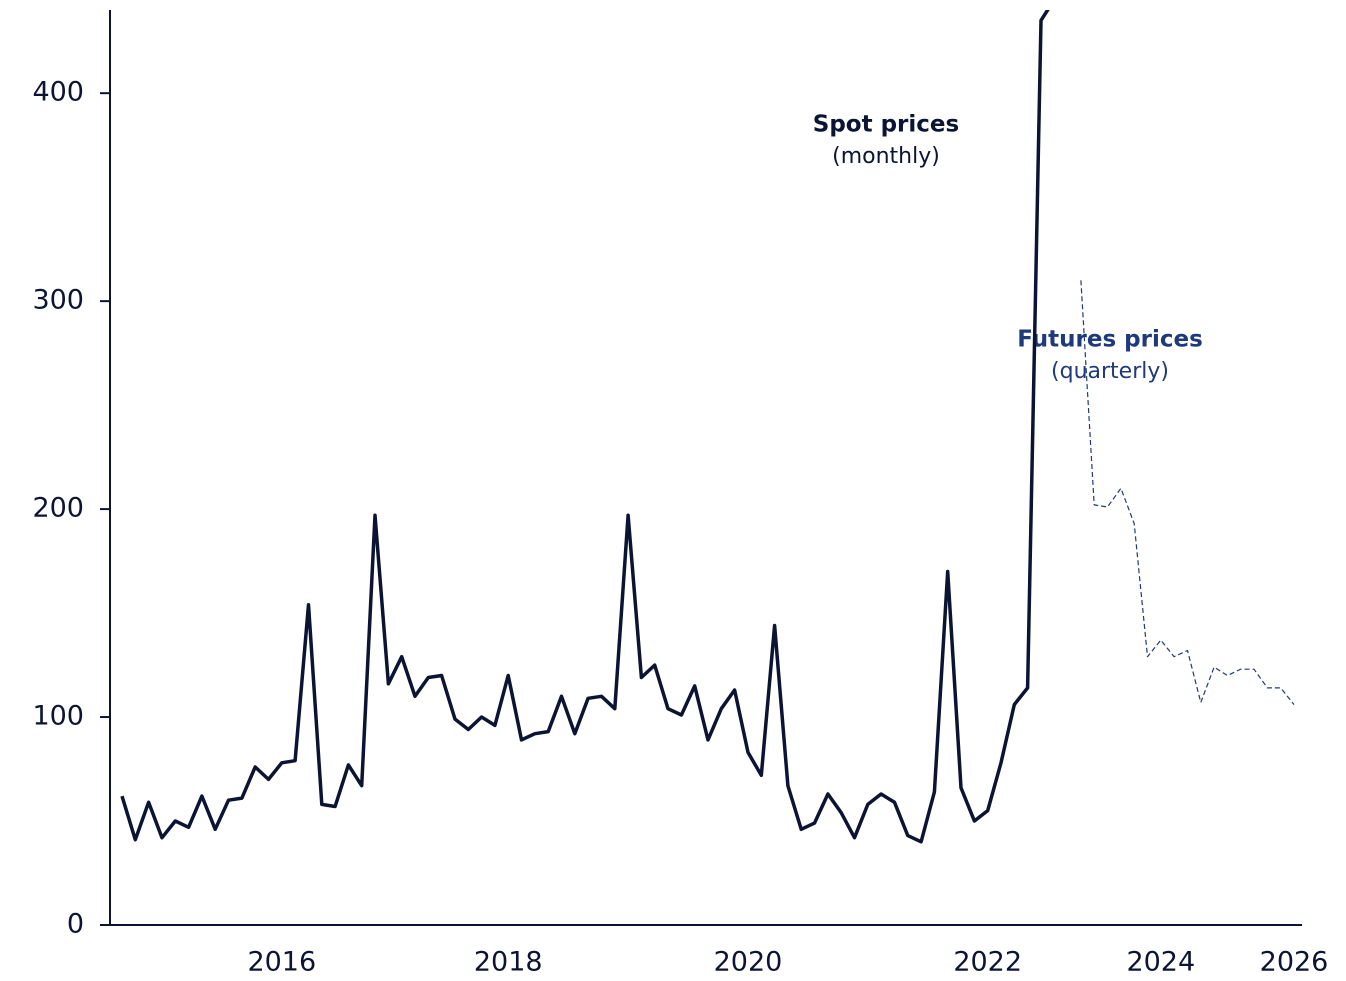  What do you see at coordinates (987, 962) in the screenshot?
I see `x-tick-label: 2022` at bounding box center [987, 962].